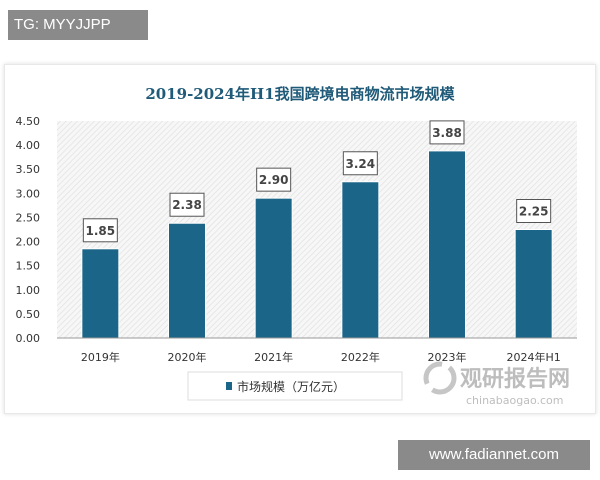  What do you see at coordinates (28, 242) in the screenshot?
I see `y-tick-label: 2.00` at bounding box center [28, 242].